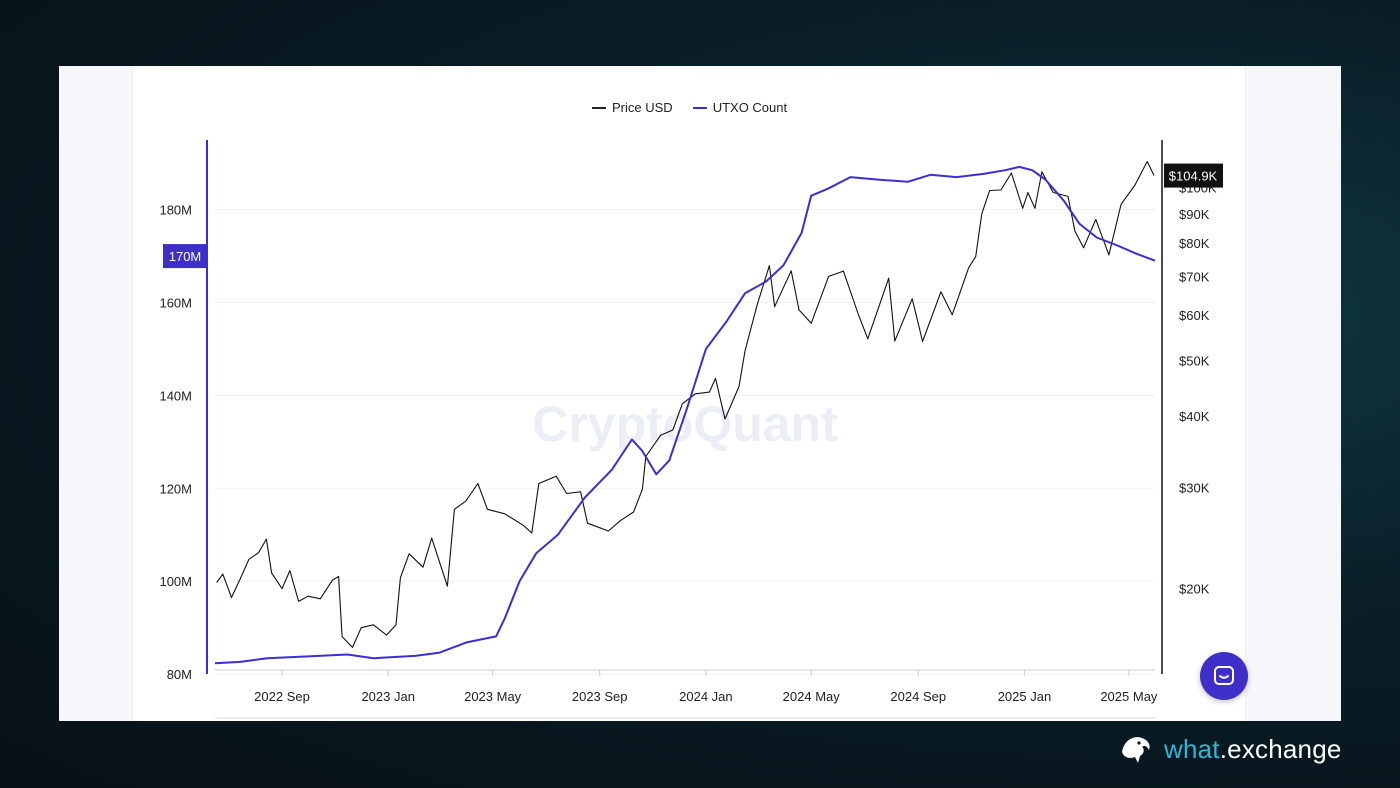 This screenshot has width=1400, height=788. Describe the element at coordinates (685, 424) in the screenshot. I see `watermark-text: CryptoQuant` at that location.